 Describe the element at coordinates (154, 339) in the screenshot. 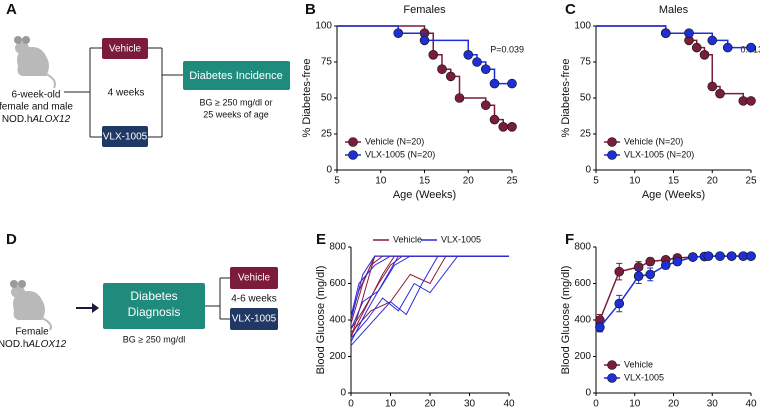

I see `criteria: BG ≥ 250 mg/dl` at that location.